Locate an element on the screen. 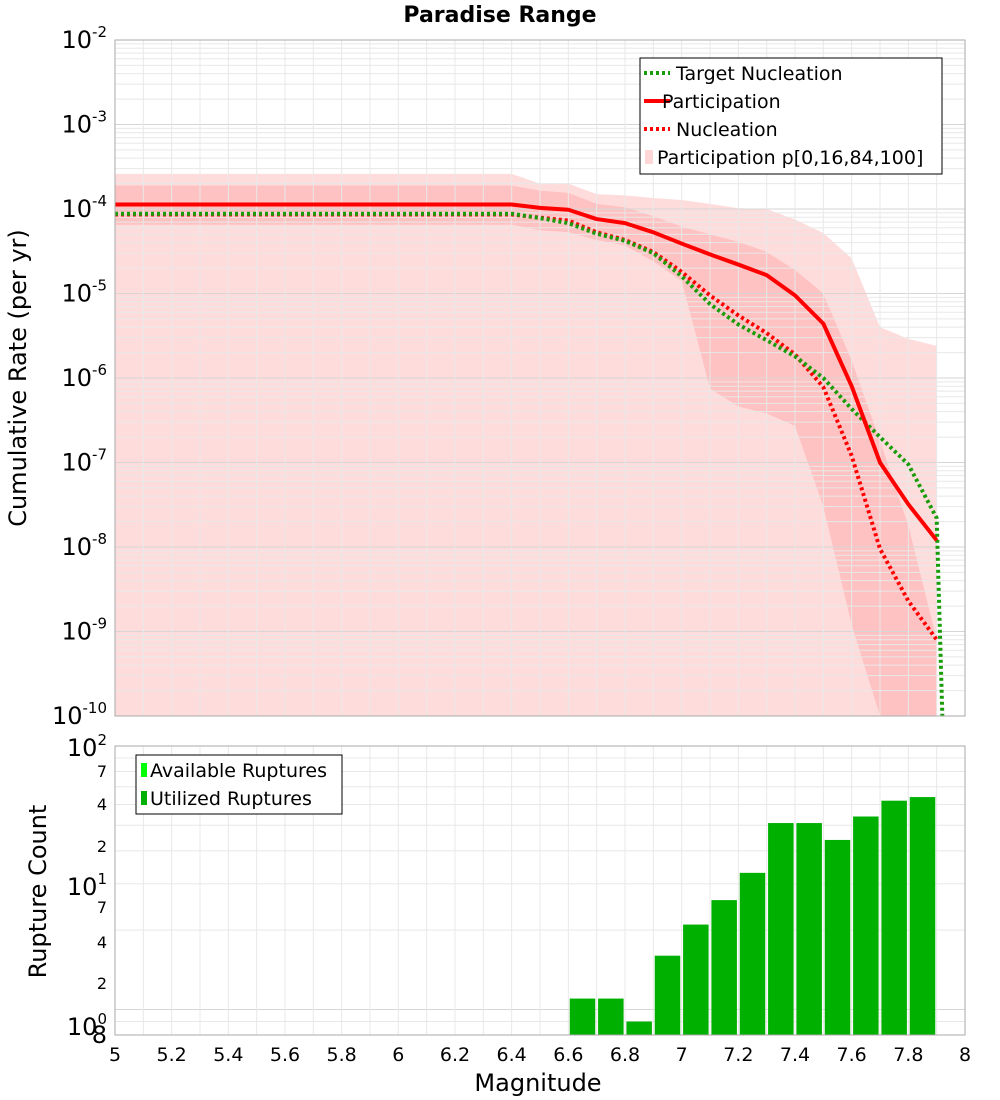  y-tick-label: 10⁻³ is located at coordinates (84, 123).